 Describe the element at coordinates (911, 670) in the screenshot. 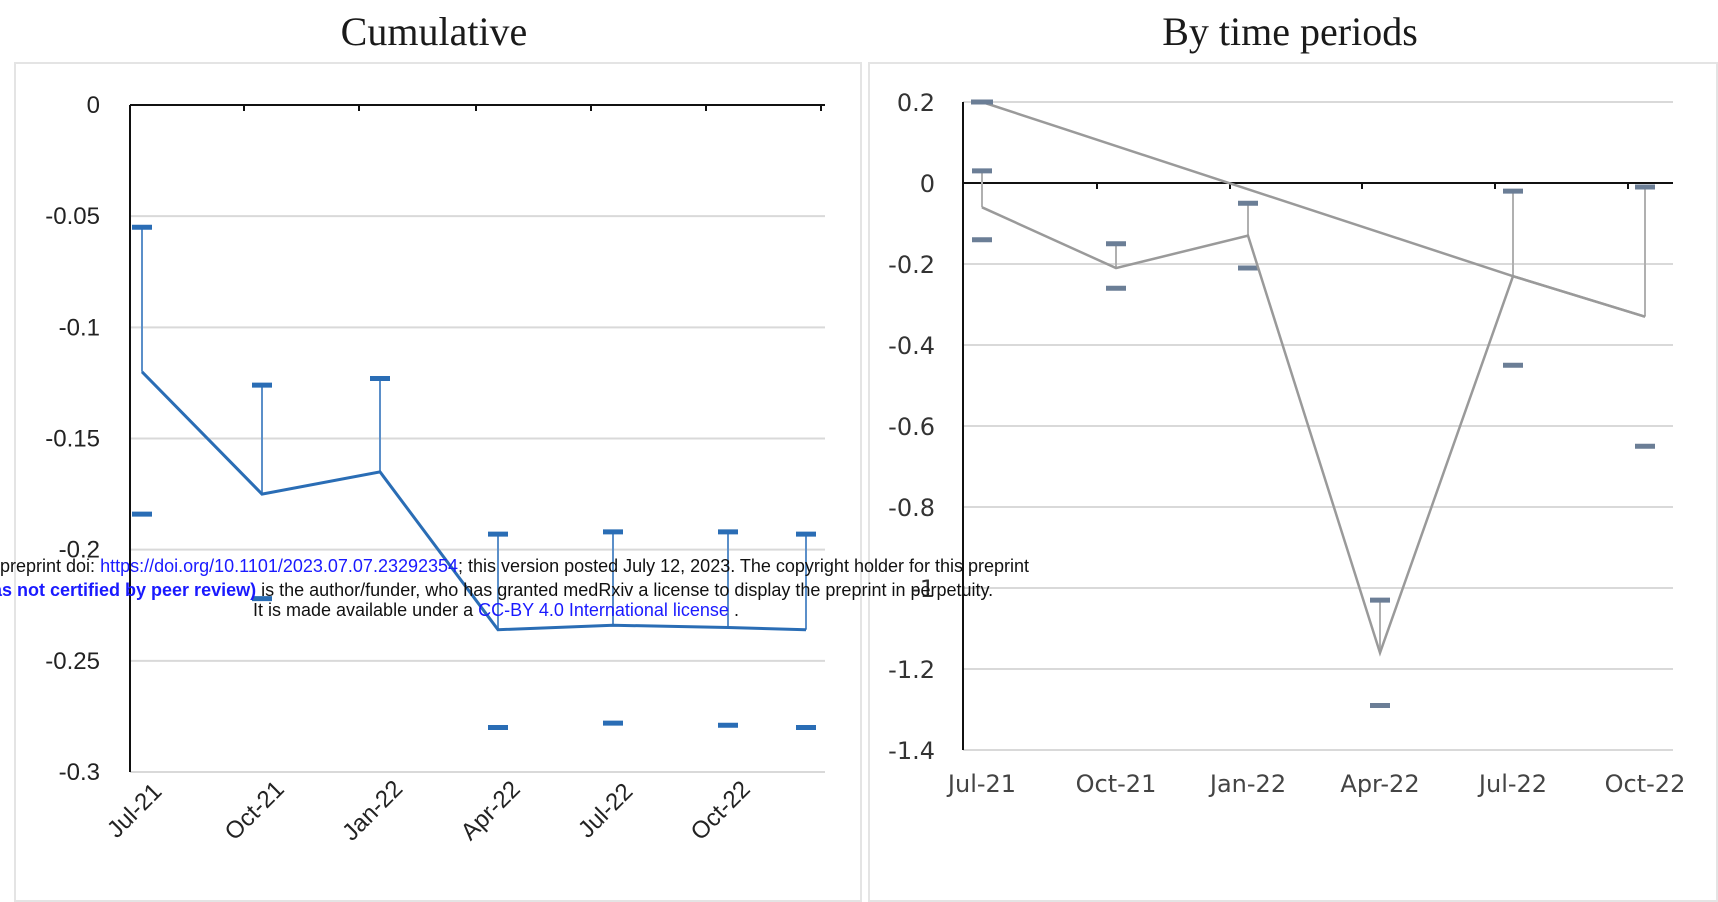

I see `y-tick-label: -1.2` at that location.